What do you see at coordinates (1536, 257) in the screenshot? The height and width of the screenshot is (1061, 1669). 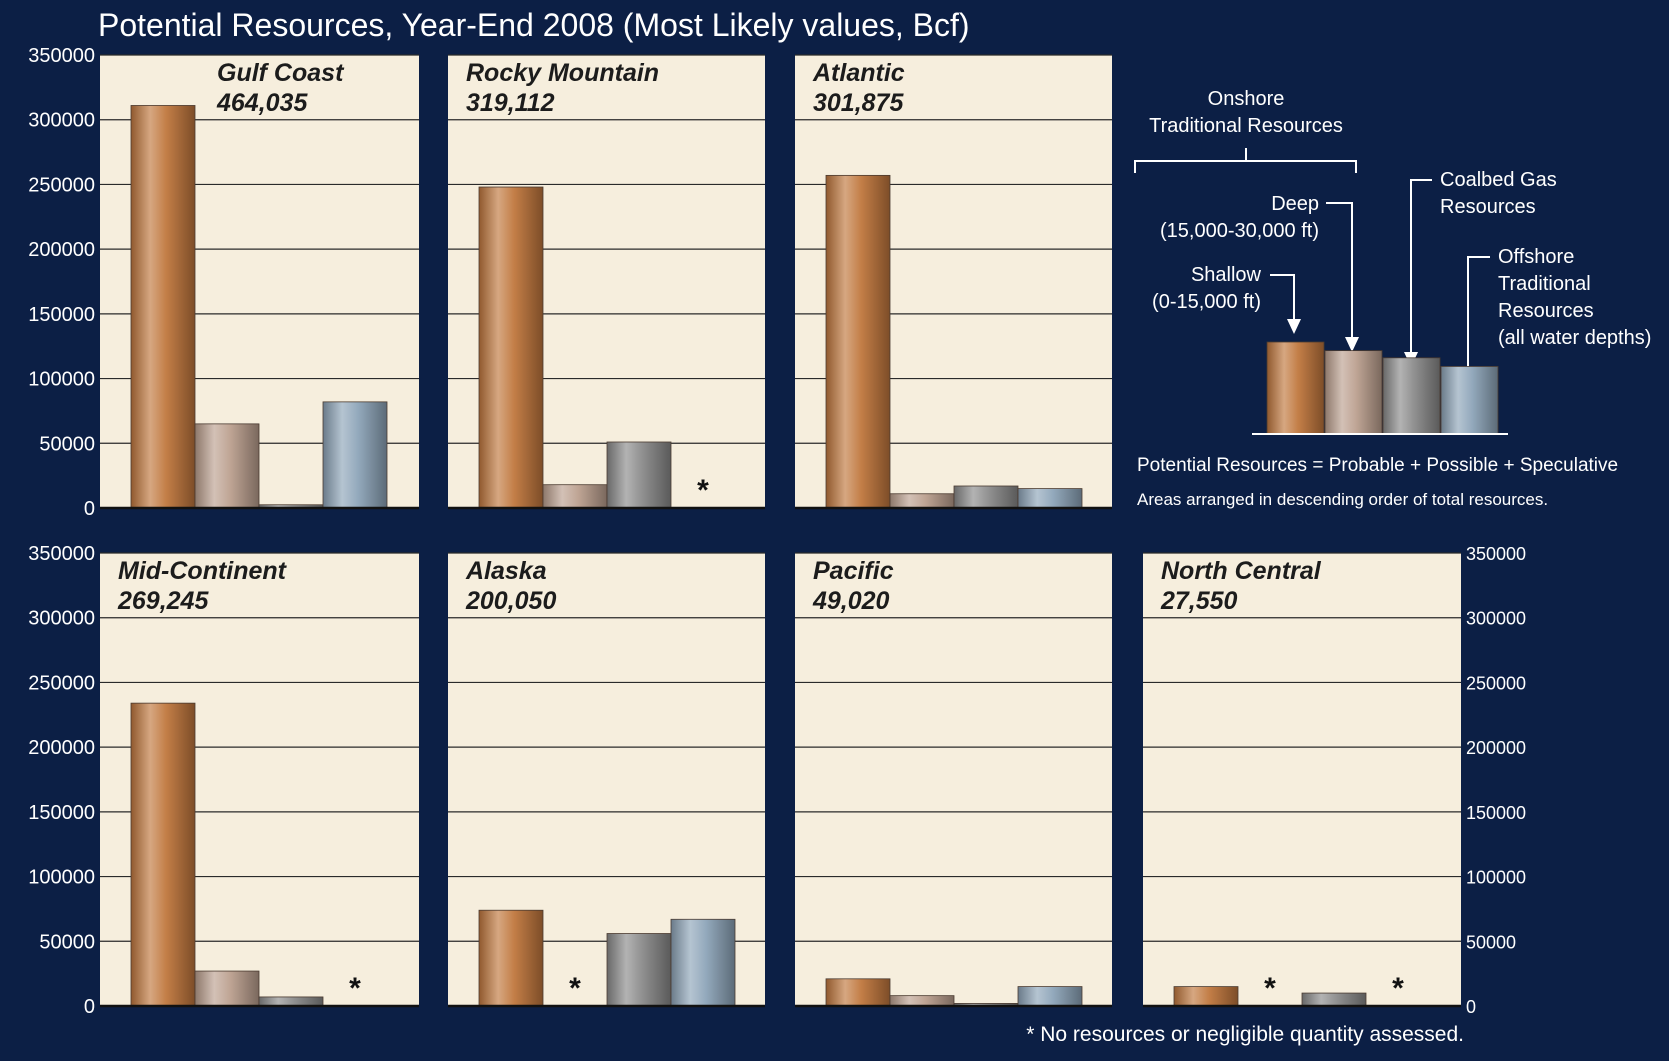 I see `legend-offshore-line1: Offshore` at bounding box center [1536, 257].